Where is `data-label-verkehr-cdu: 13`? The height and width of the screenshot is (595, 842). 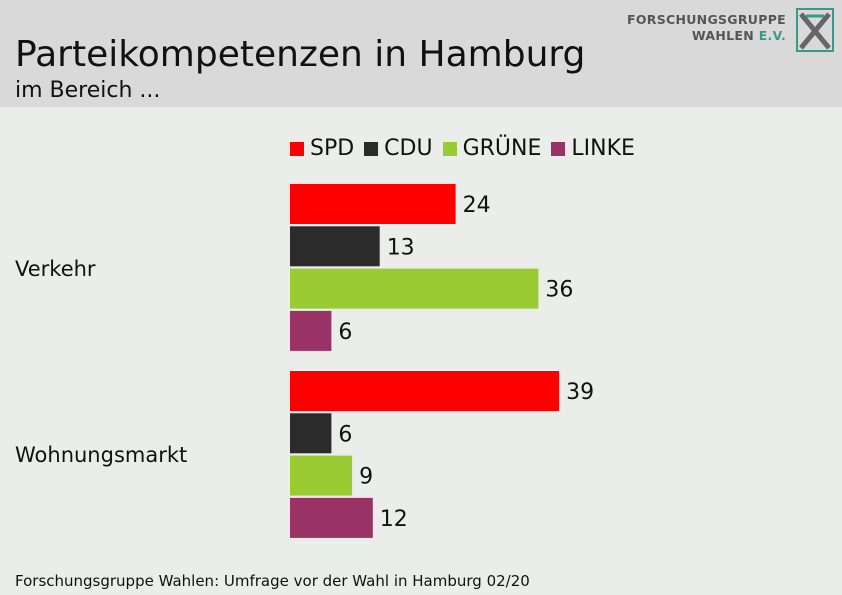
data-label-verkehr-cdu: 13 is located at coordinates (401, 247).